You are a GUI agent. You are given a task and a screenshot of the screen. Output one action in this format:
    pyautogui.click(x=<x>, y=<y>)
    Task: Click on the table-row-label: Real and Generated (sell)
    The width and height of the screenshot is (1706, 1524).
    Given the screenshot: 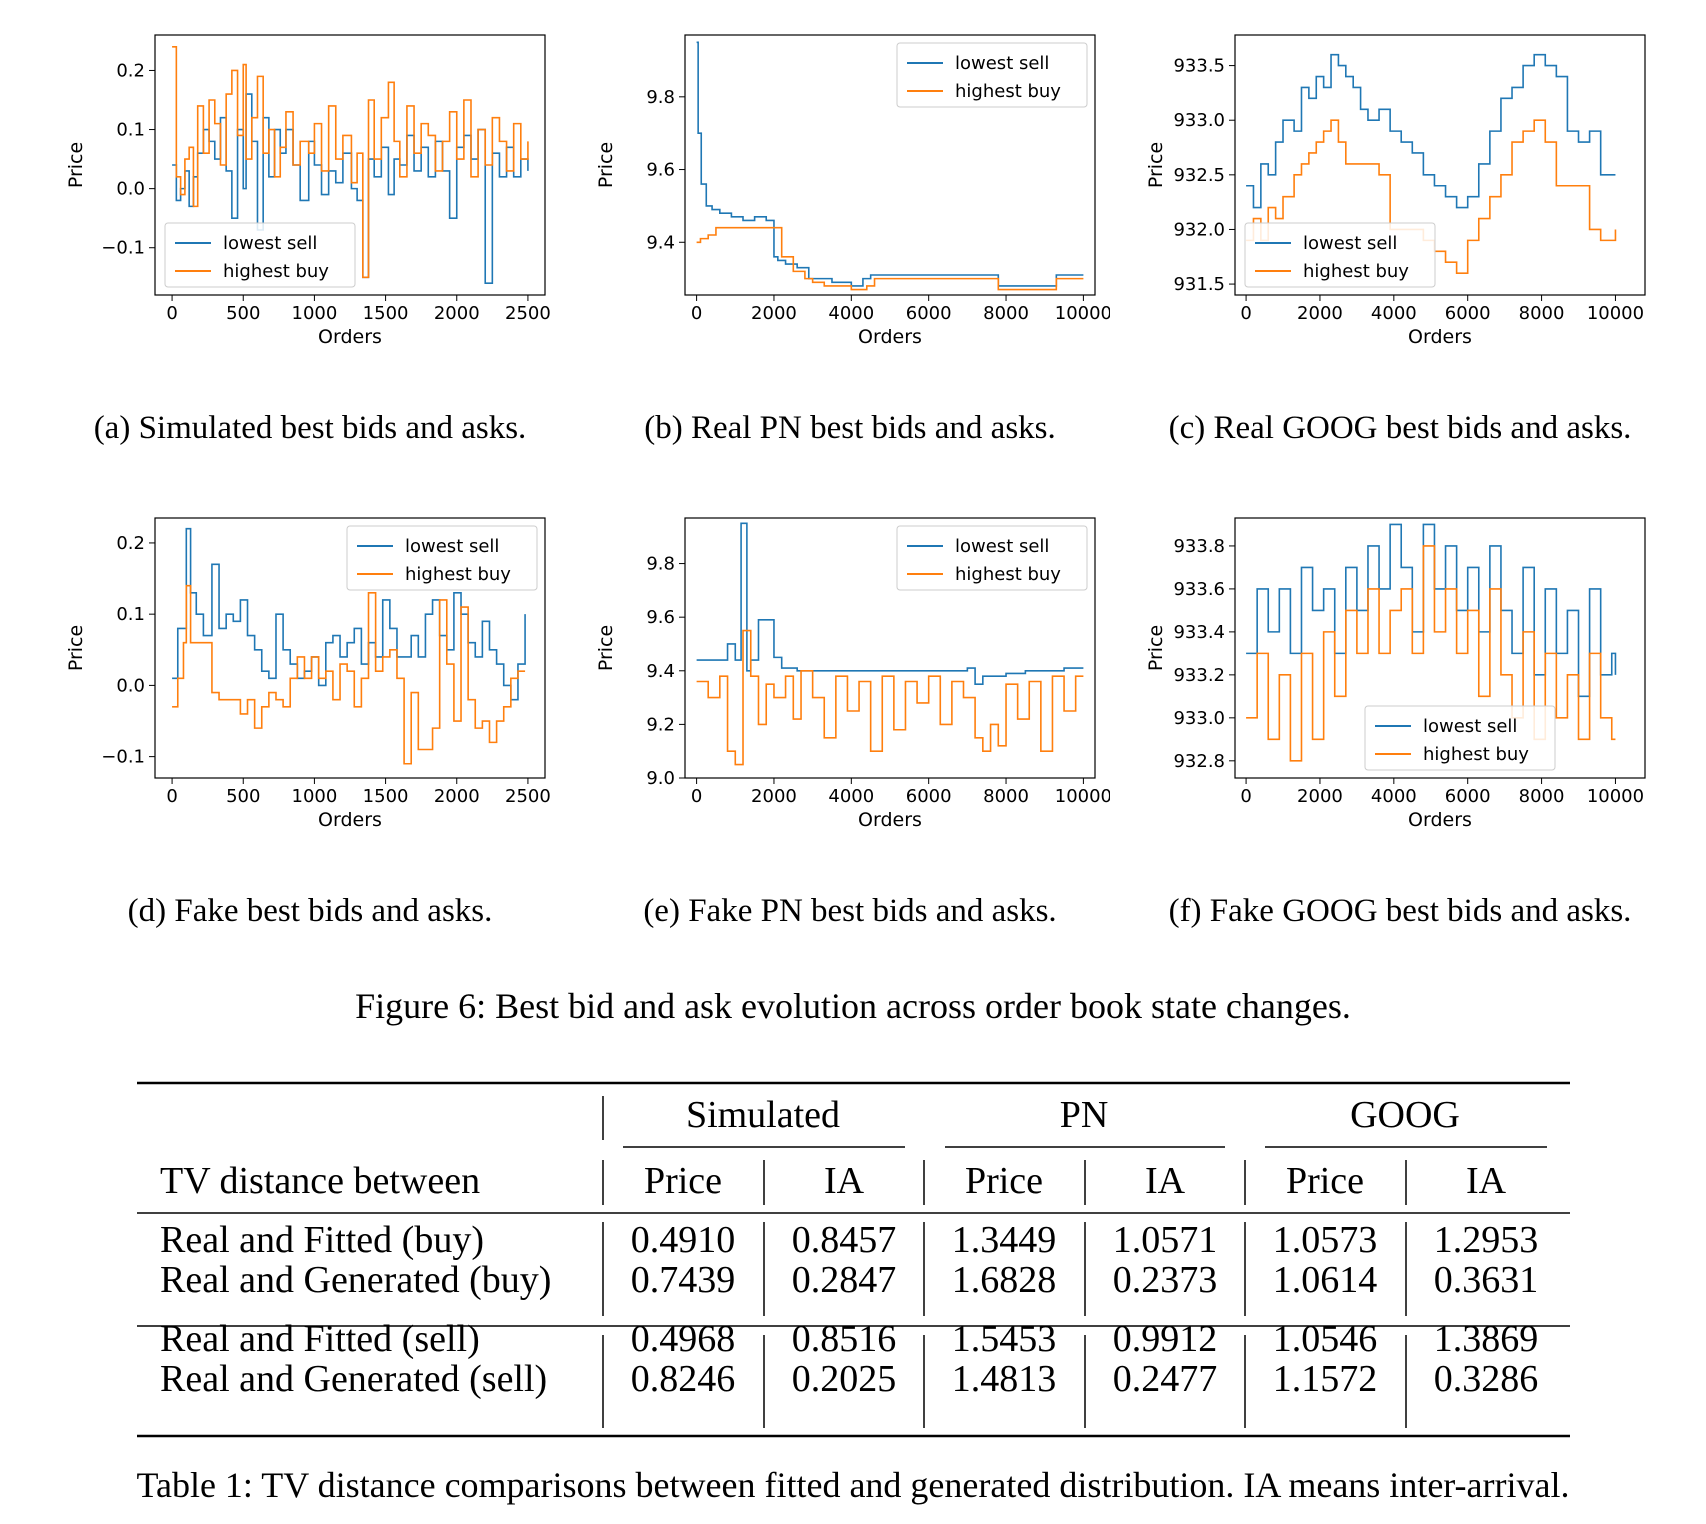 What is the action you would take?
    pyautogui.click(x=353, y=1379)
    